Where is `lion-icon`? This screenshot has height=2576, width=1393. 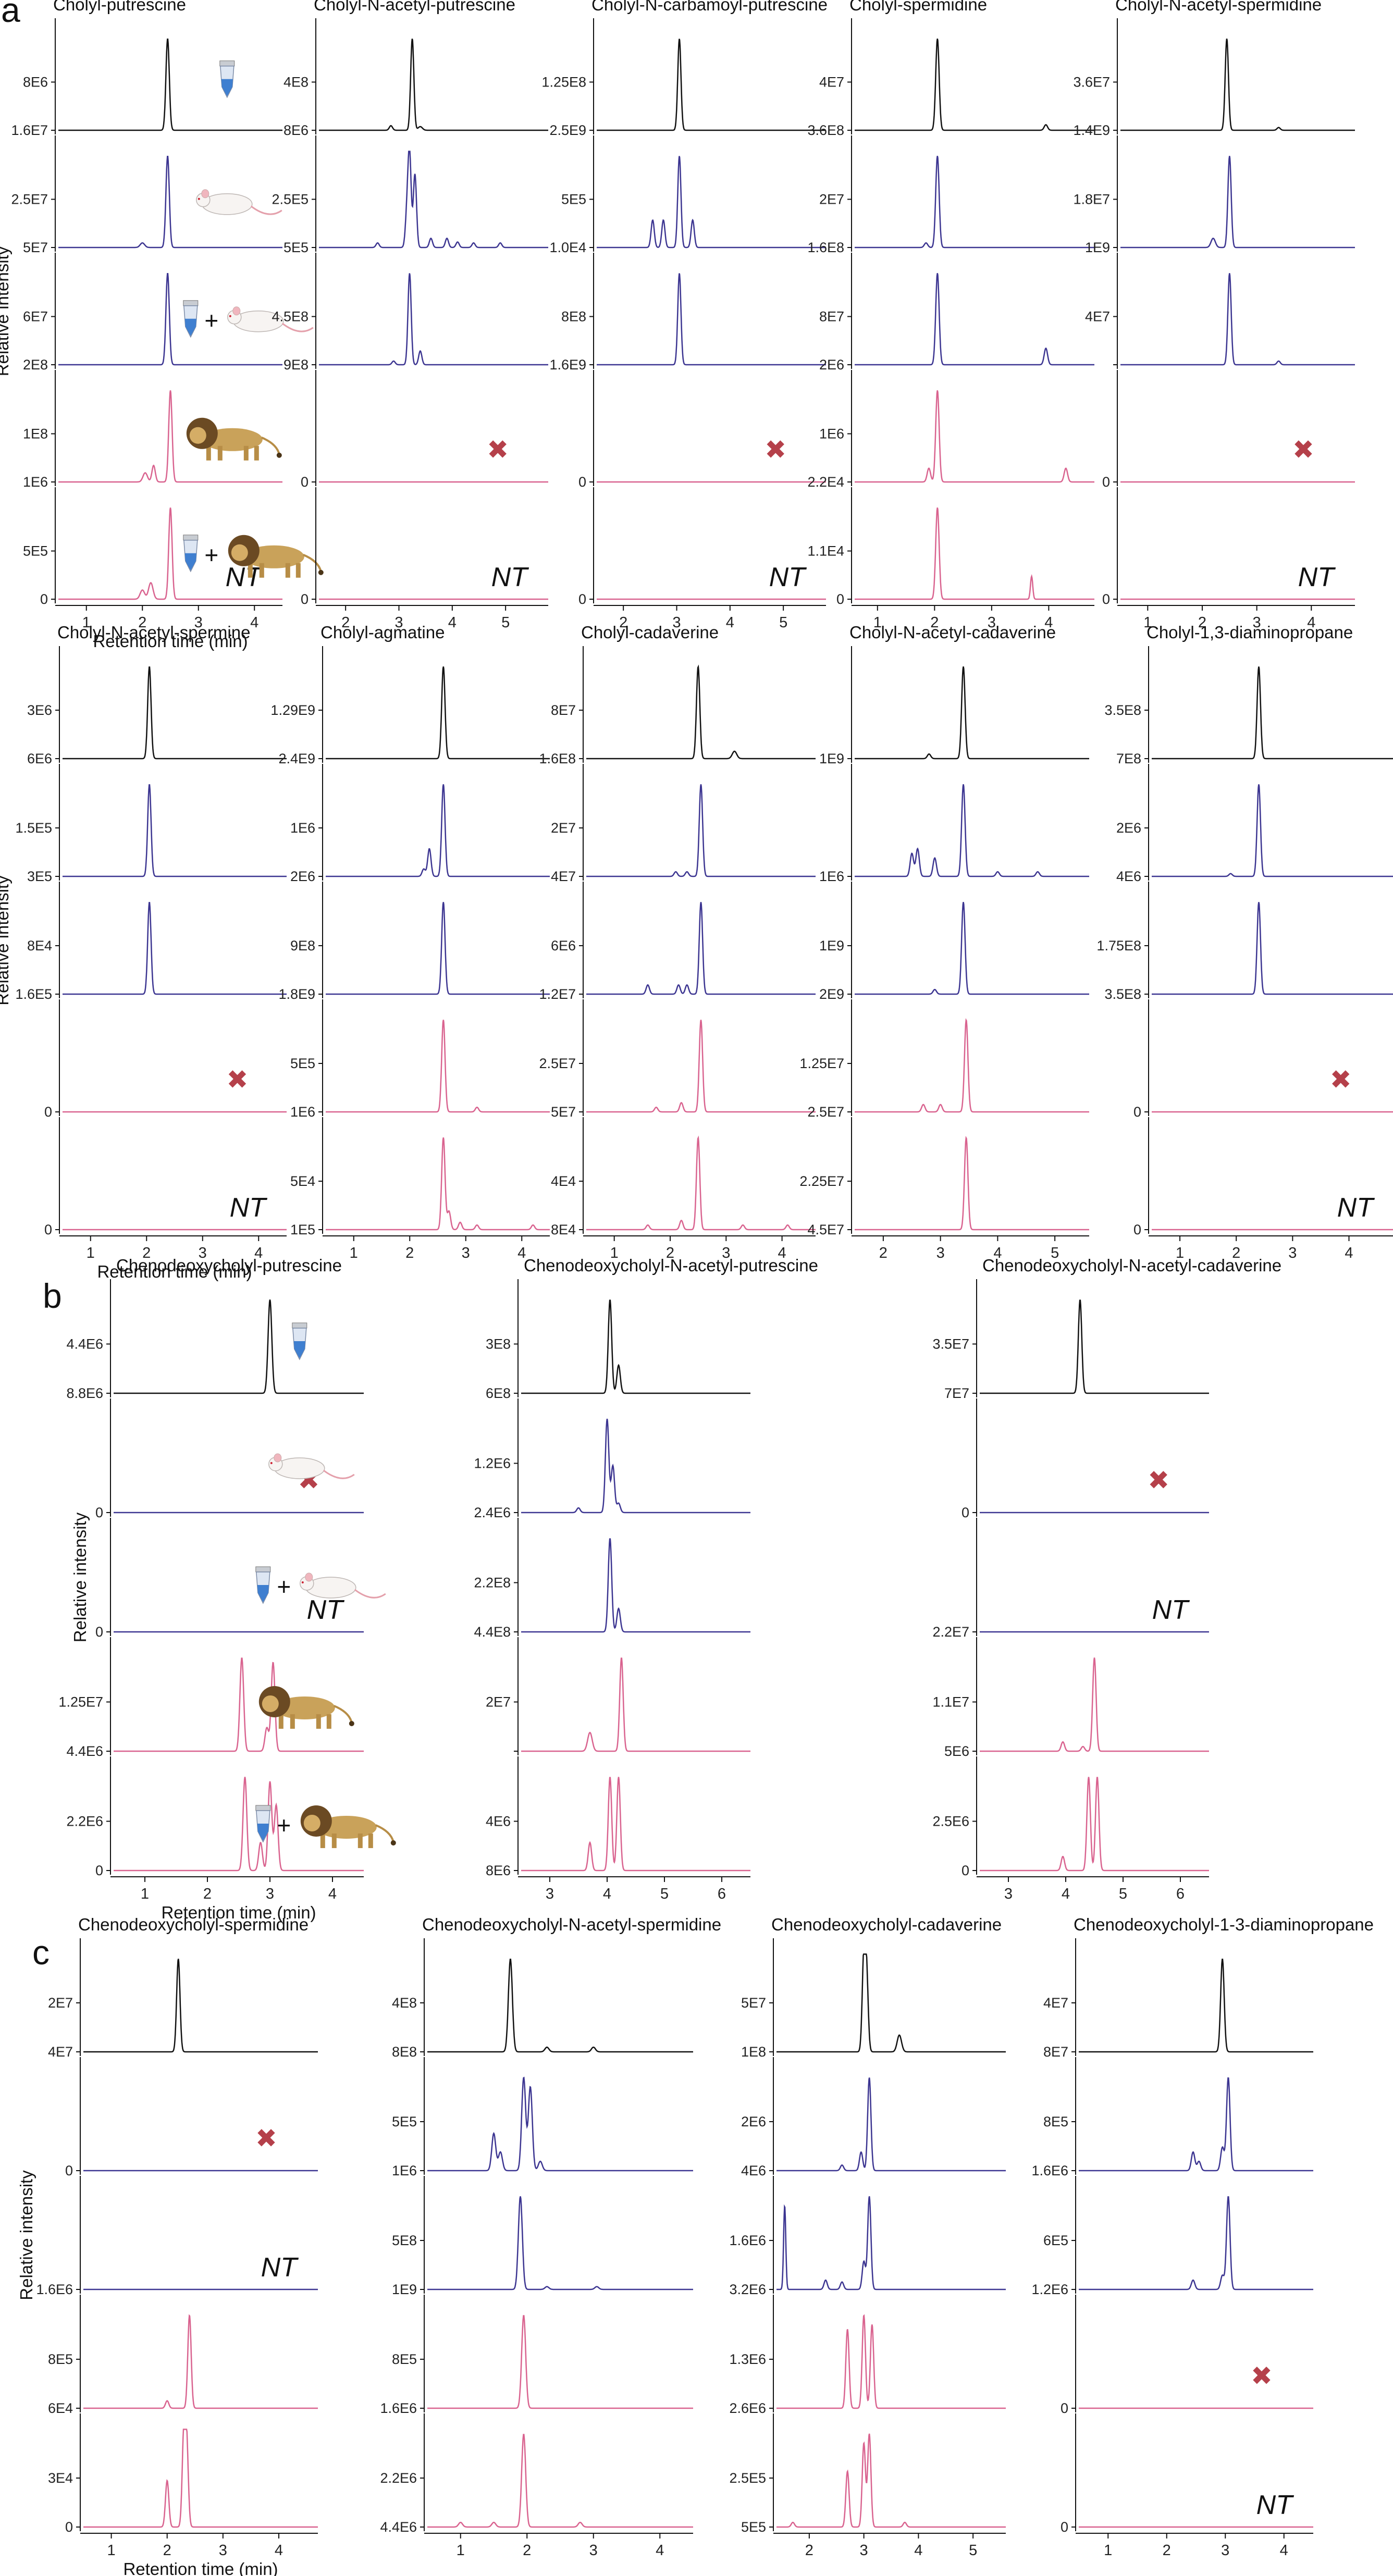 lion-icon is located at coordinates (306, 1707).